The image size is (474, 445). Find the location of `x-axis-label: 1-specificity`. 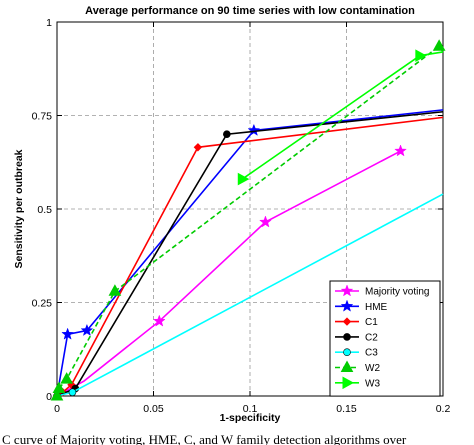

x-axis-label: 1-specificity is located at coordinates (250, 418).